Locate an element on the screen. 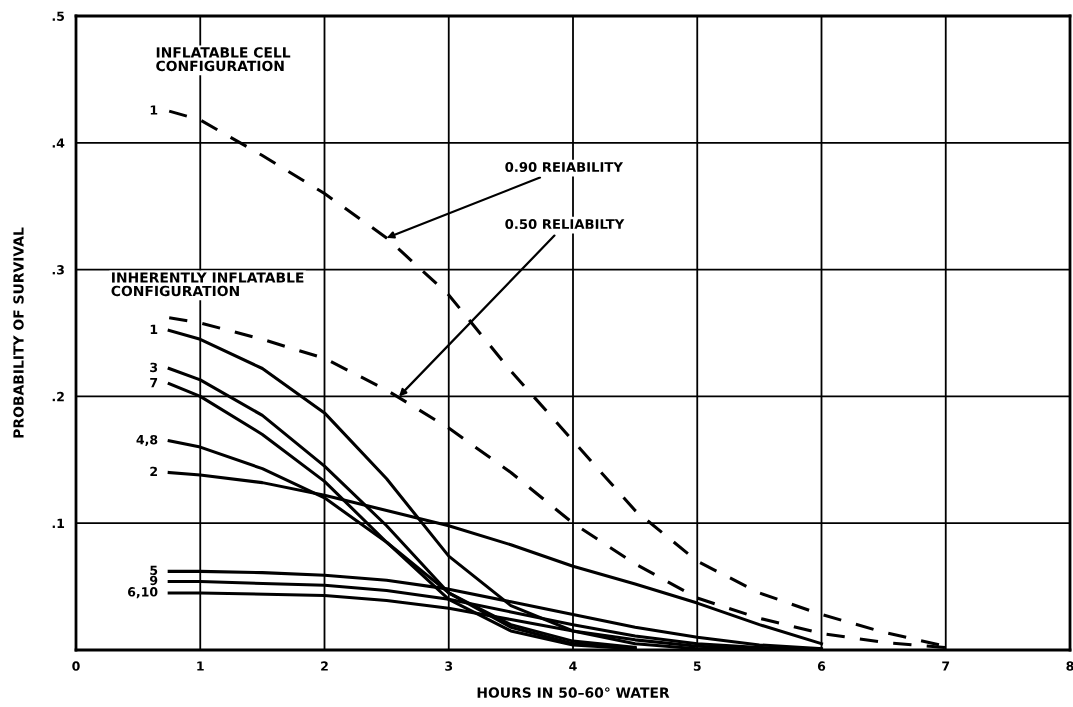 This screenshot has height=707, width=1073. series-label: 7 is located at coordinates (154, 383).